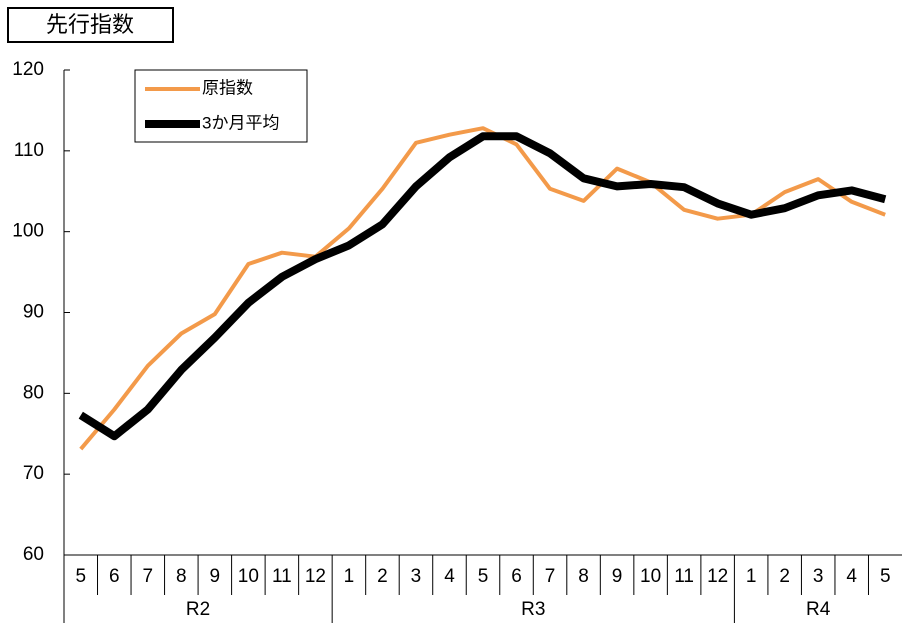  What do you see at coordinates (33, 392) in the screenshot?
I see `y-tick-label: 80` at bounding box center [33, 392].